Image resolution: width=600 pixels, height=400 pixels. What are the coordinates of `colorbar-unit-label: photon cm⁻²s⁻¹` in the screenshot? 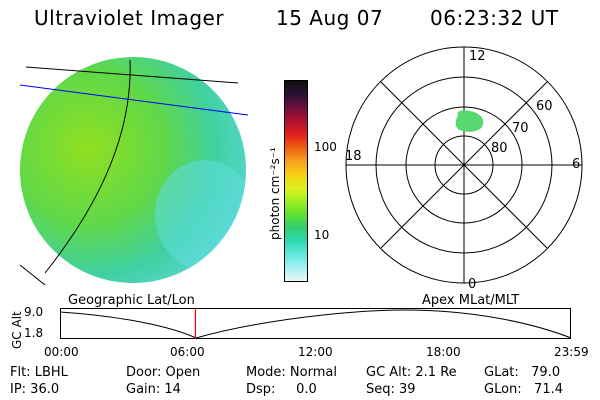 It's located at (275, 193).